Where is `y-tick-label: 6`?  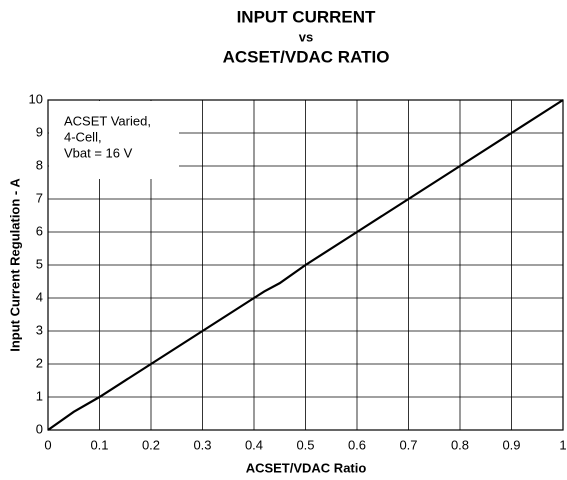
y-tick-label: 6 is located at coordinates (39, 230).